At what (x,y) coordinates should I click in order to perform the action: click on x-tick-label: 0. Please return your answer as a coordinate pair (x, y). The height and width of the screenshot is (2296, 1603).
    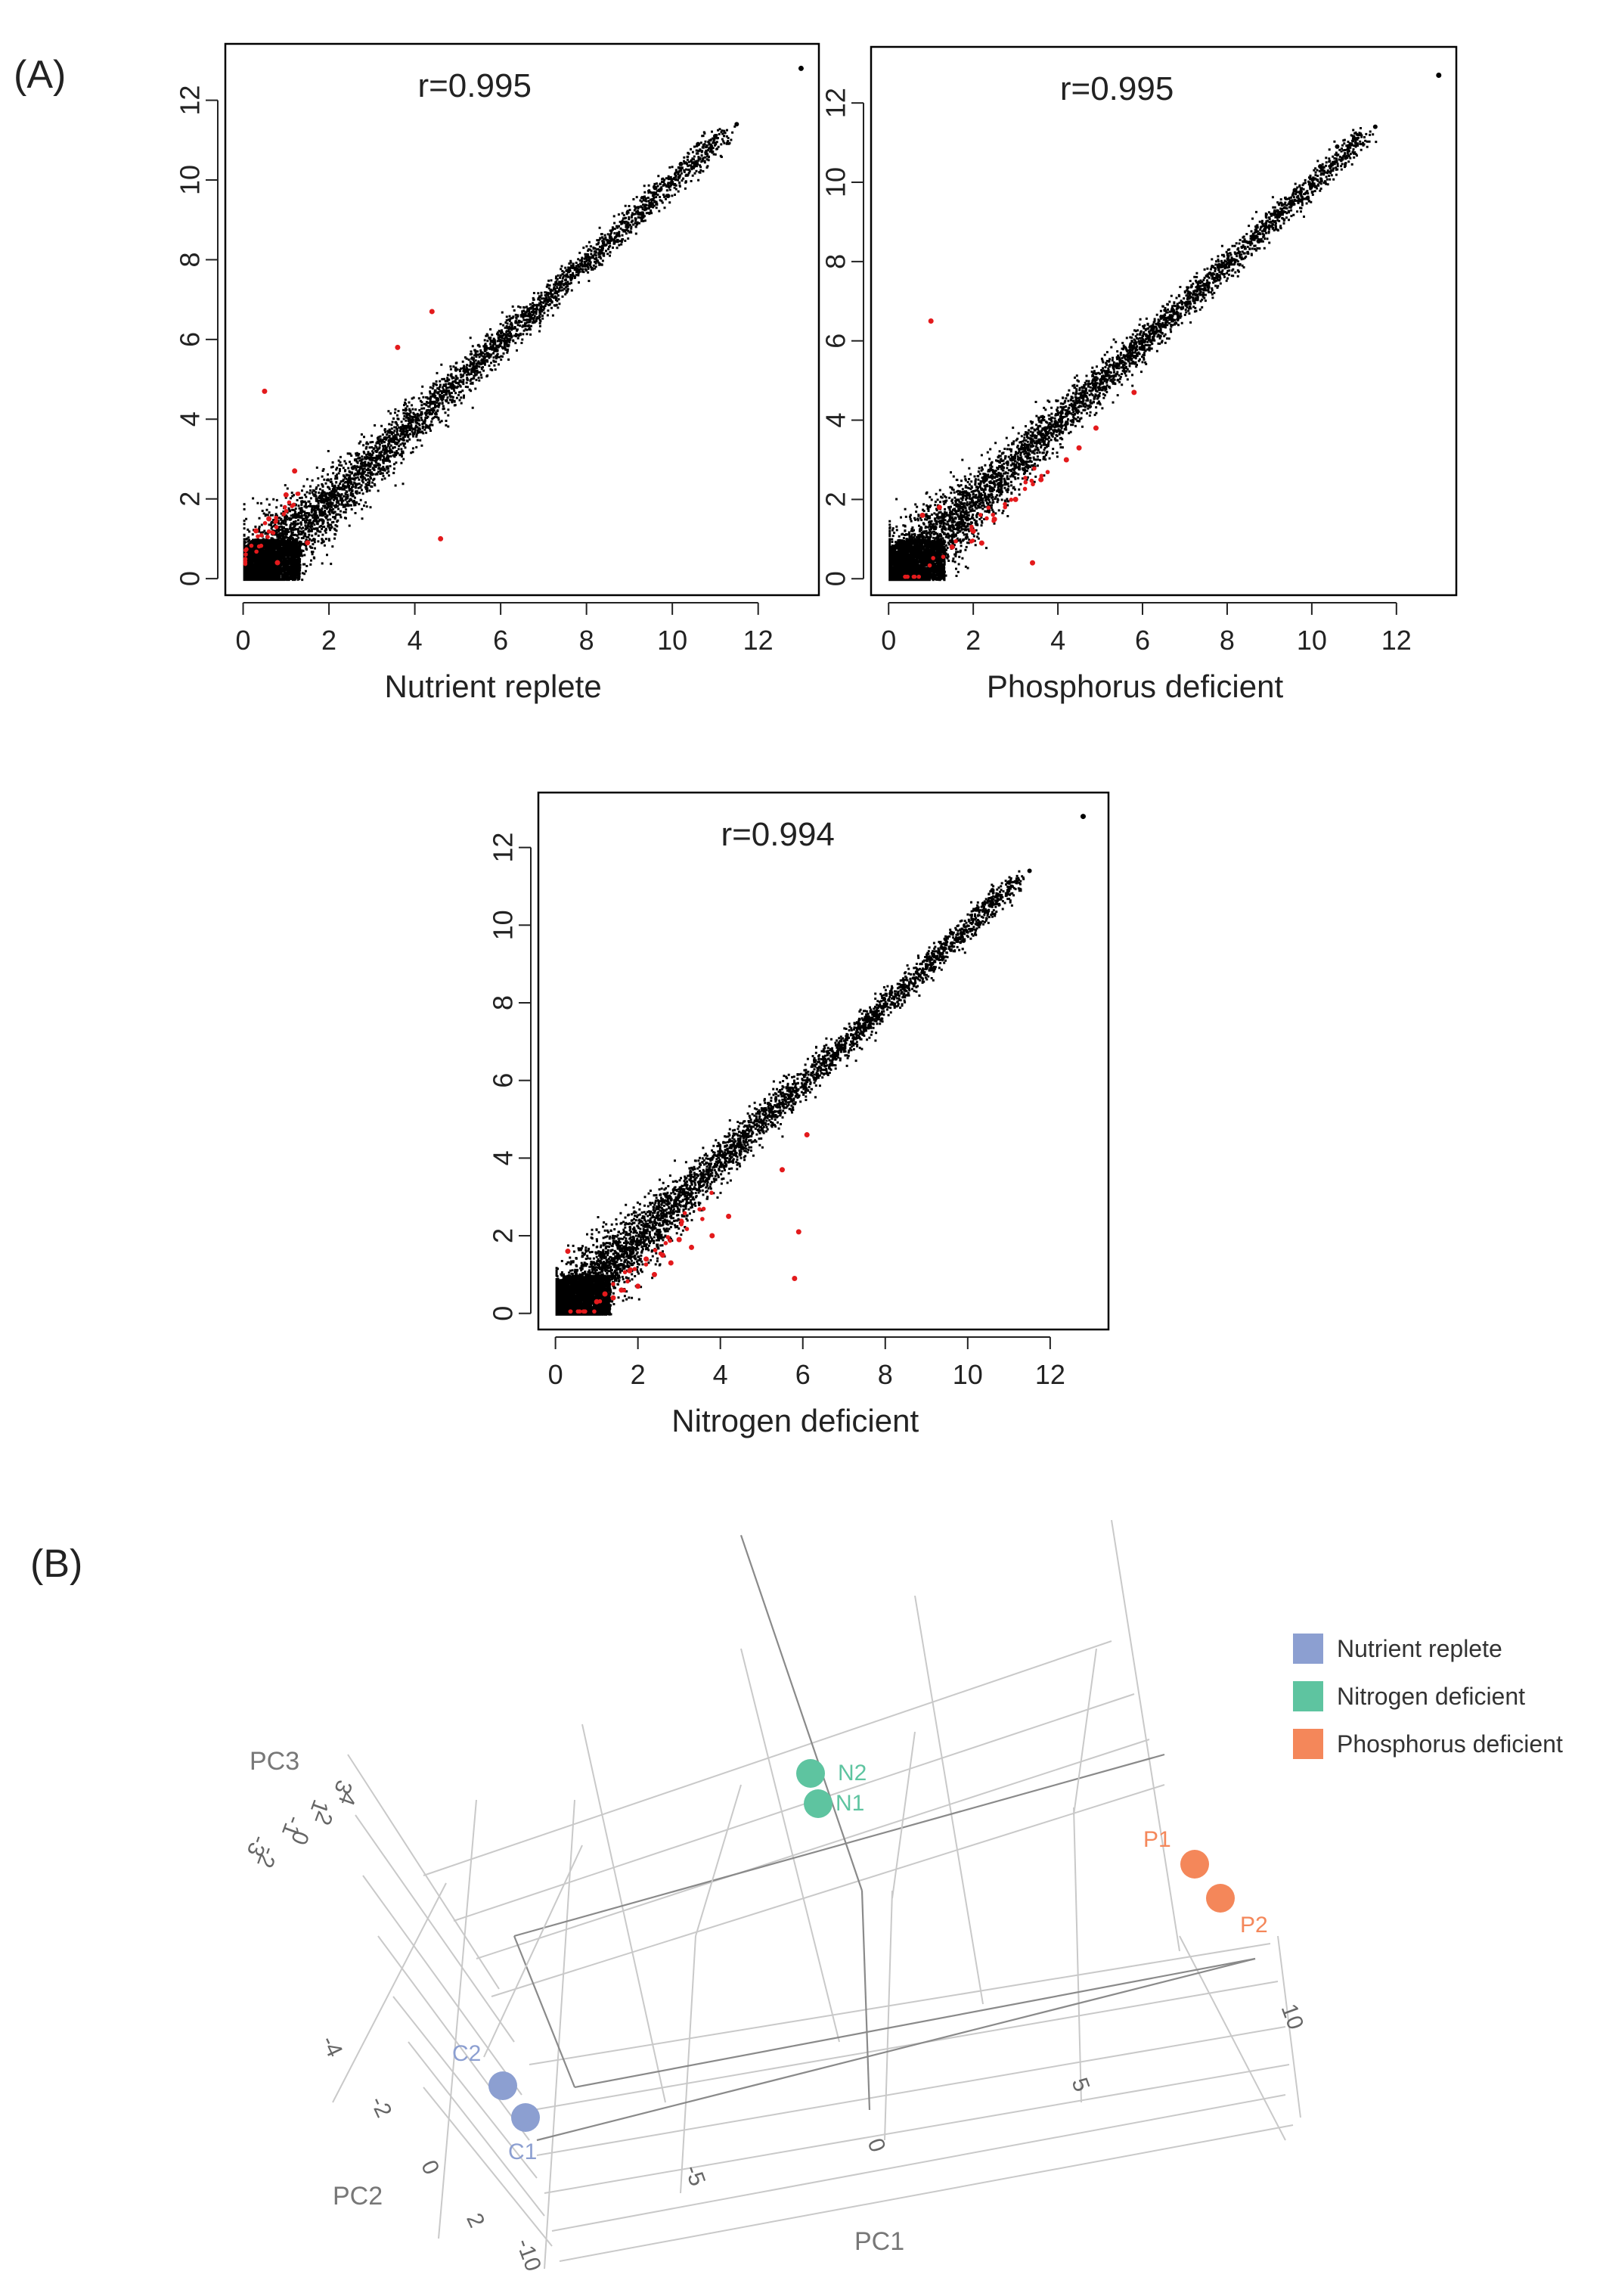
    Looking at the image, I should click on (243, 640).